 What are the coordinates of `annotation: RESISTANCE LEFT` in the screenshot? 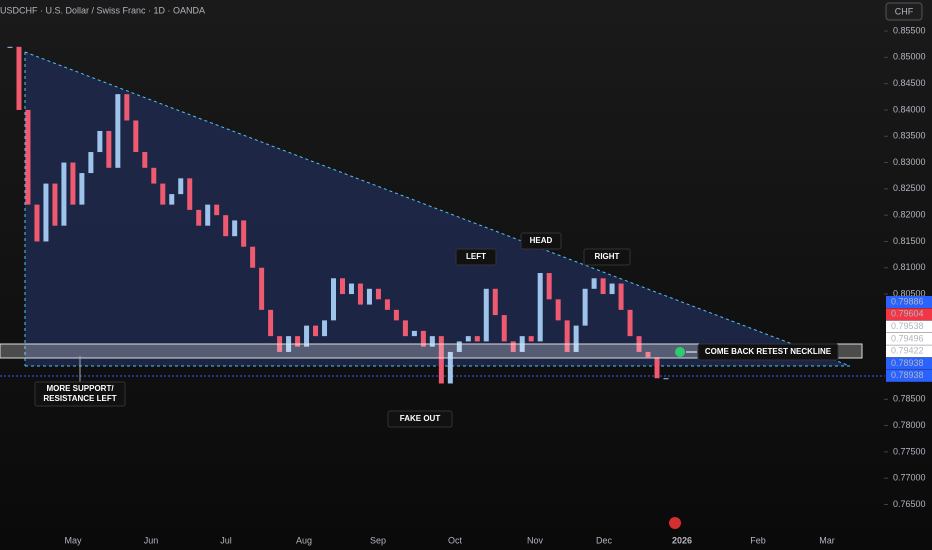 It's located at (79, 398).